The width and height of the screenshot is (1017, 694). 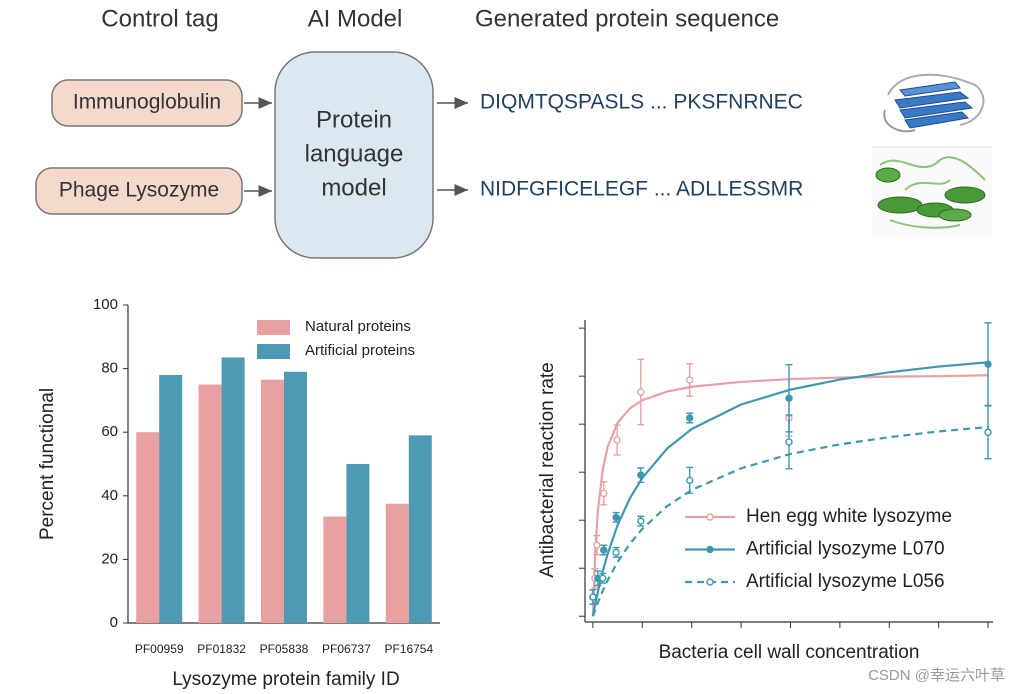 What do you see at coordinates (285, 679) in the screenshot?
I see `x-axis-label: Lysozyme protein family ID` at bounding box center [285, 679].